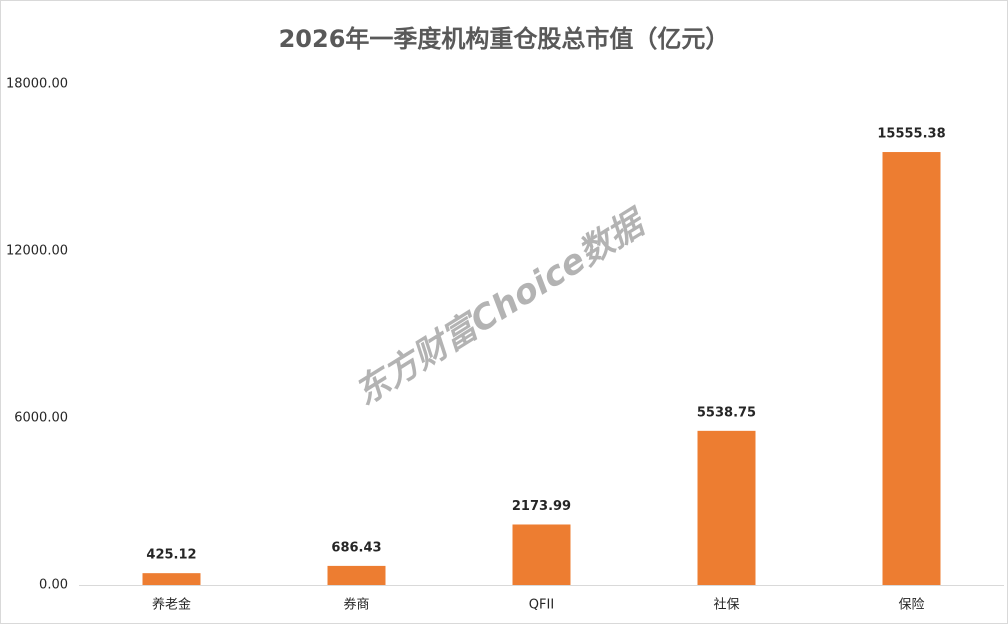 The height and width of the screenshot is (624, 1008). Describe the element at coordinates (504, 39) in the screenshot. I see `chart-title: 2026年一季度机构重仓股总市值（亿元）` at that location.